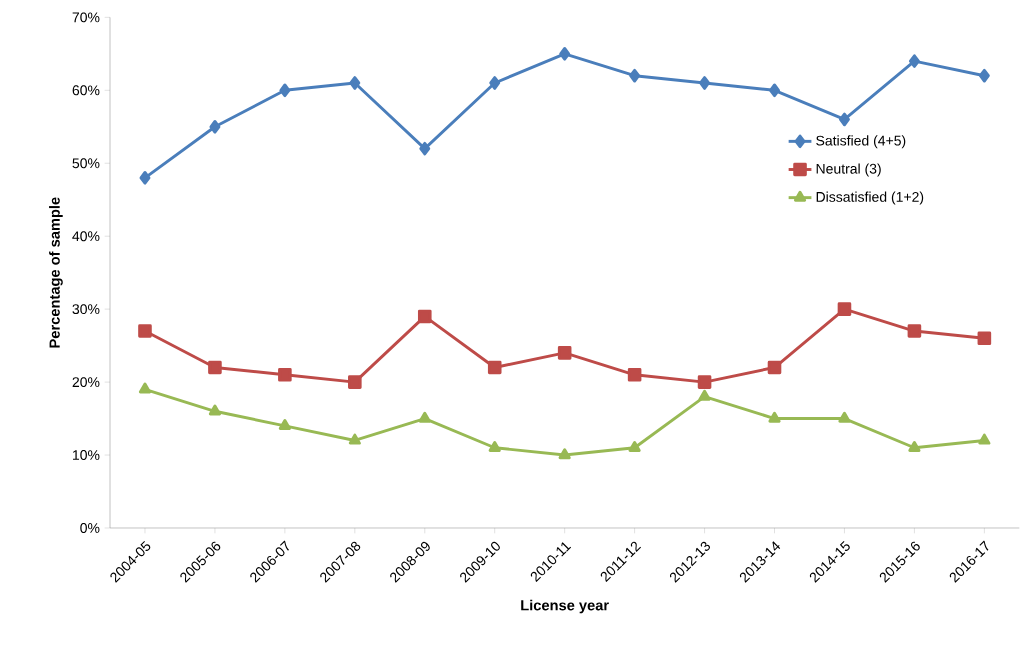 This screenshot has width=1036, height=661. I want to click on y-axis-title: Percentage of sample, so click(56, 272).